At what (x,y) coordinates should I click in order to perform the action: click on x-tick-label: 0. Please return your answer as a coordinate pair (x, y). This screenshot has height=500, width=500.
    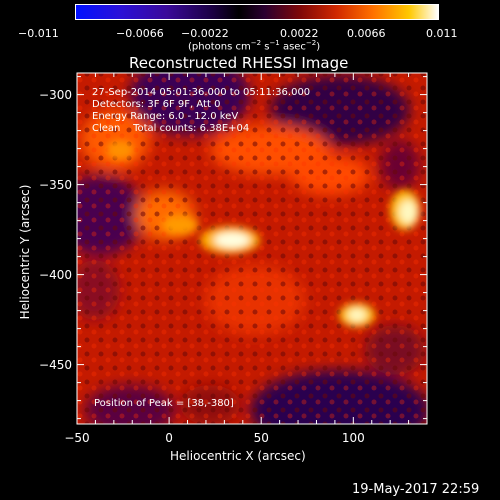
    Looking at the image, I should click on (169, 438).